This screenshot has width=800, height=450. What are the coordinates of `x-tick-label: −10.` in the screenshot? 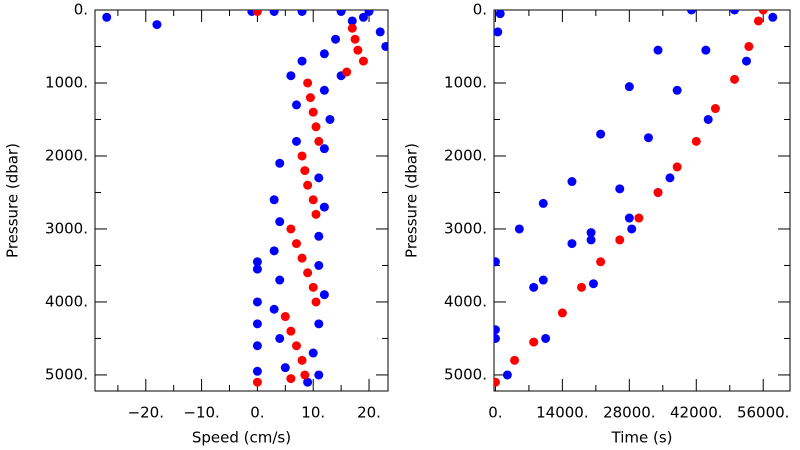 It's located at (201, 413).